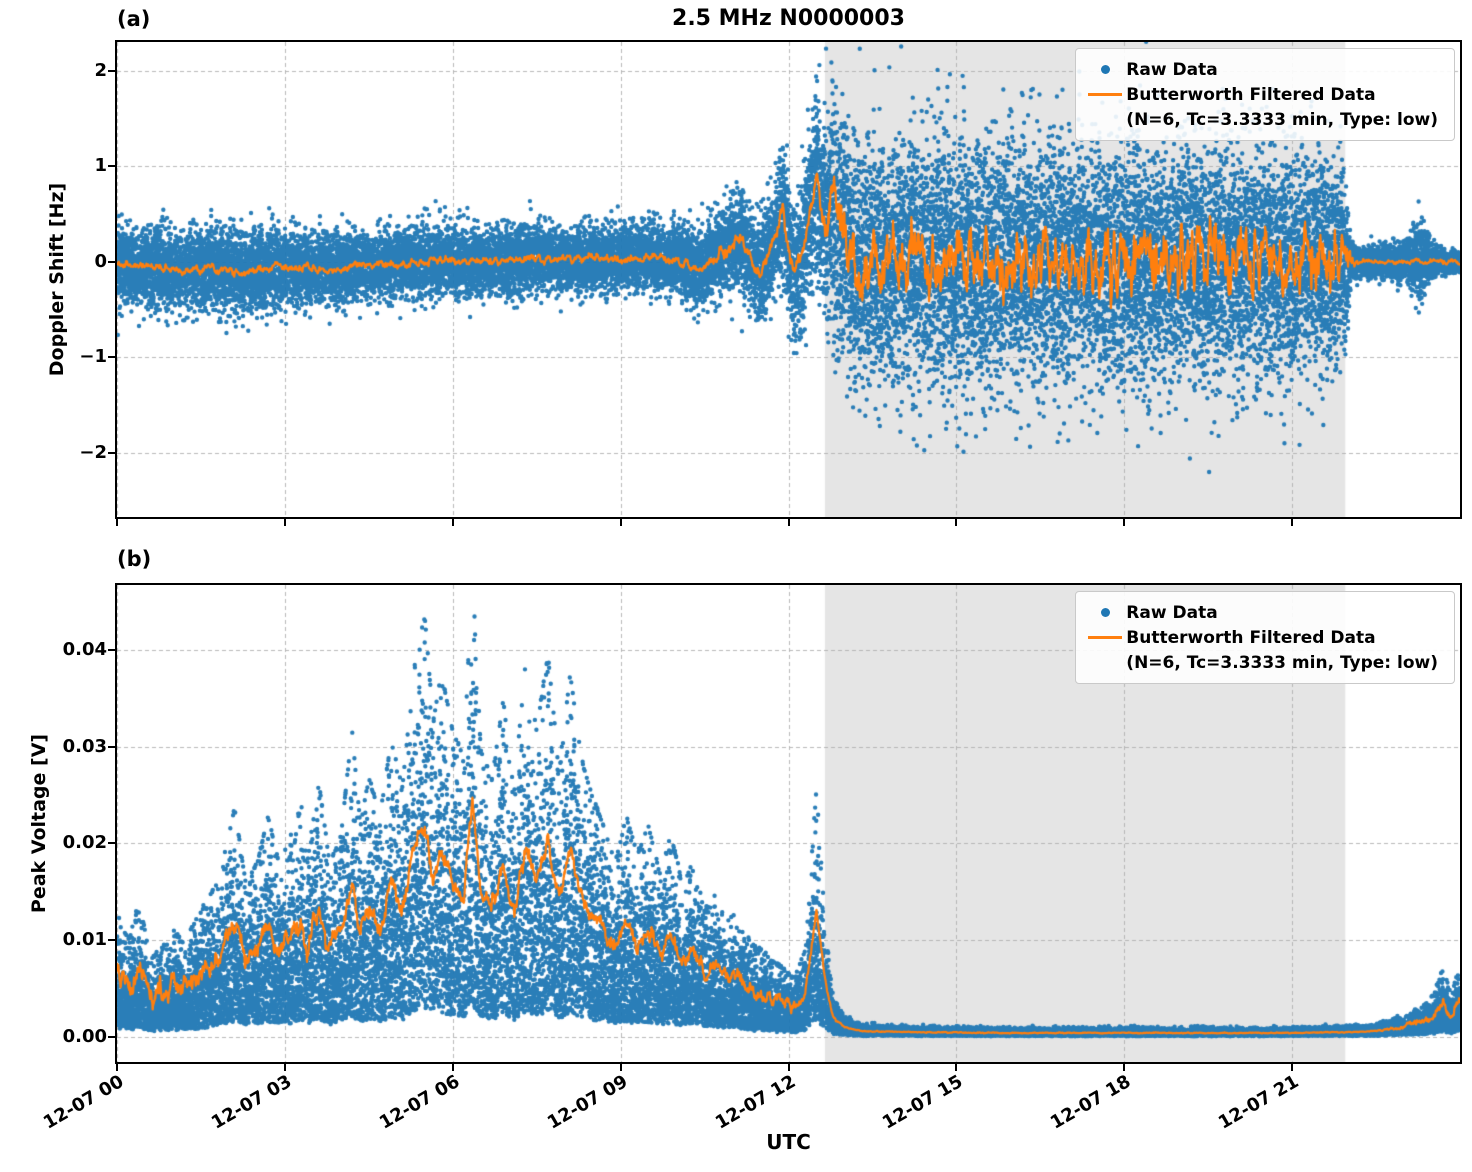  Describe the element at coordinates (100, 70) in the screenshot. I see `y-tick-label: 2` at that location.